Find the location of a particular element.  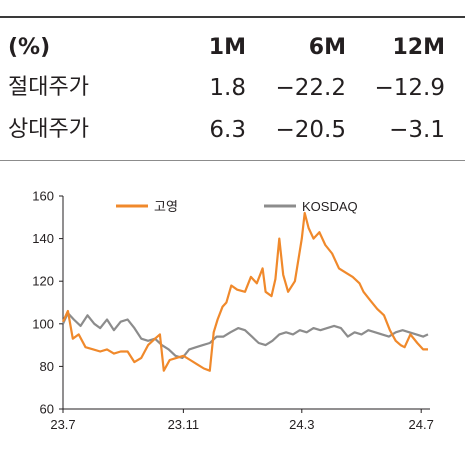

header-12m: 12M is located at coordinates (418, 47).